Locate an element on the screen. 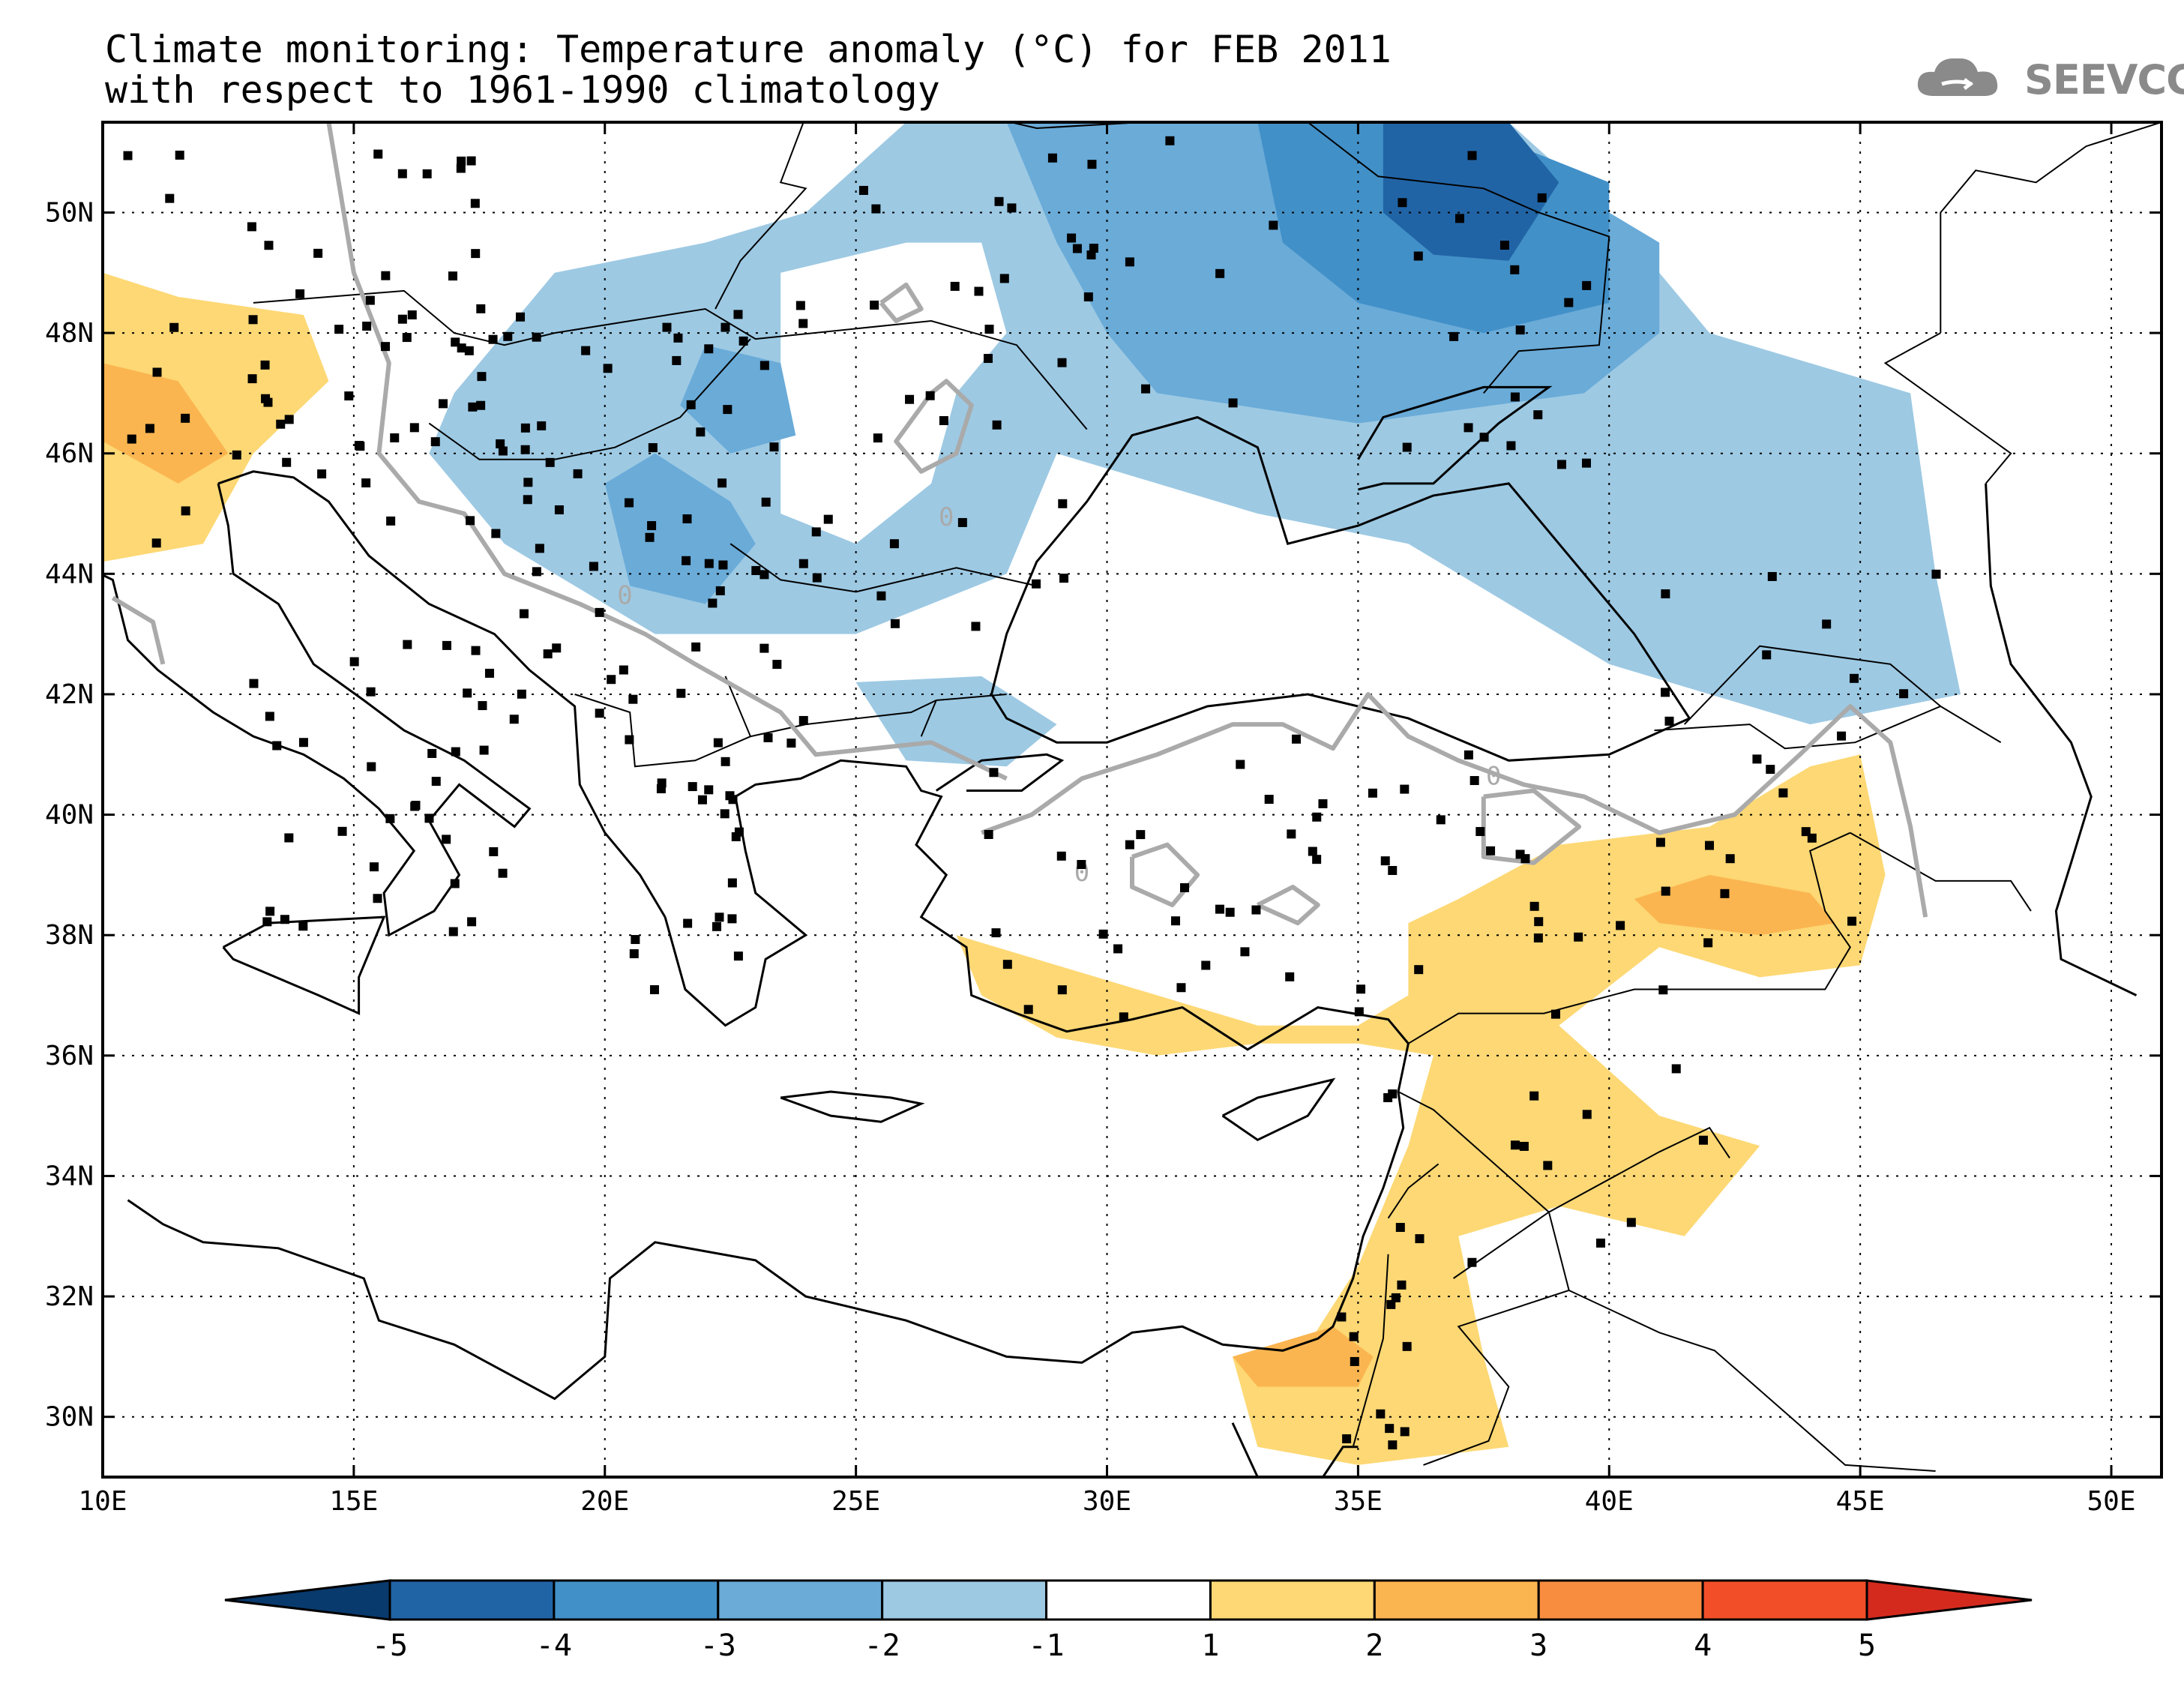  y-tick-label: 30N is located at coordinates (69, 1417).